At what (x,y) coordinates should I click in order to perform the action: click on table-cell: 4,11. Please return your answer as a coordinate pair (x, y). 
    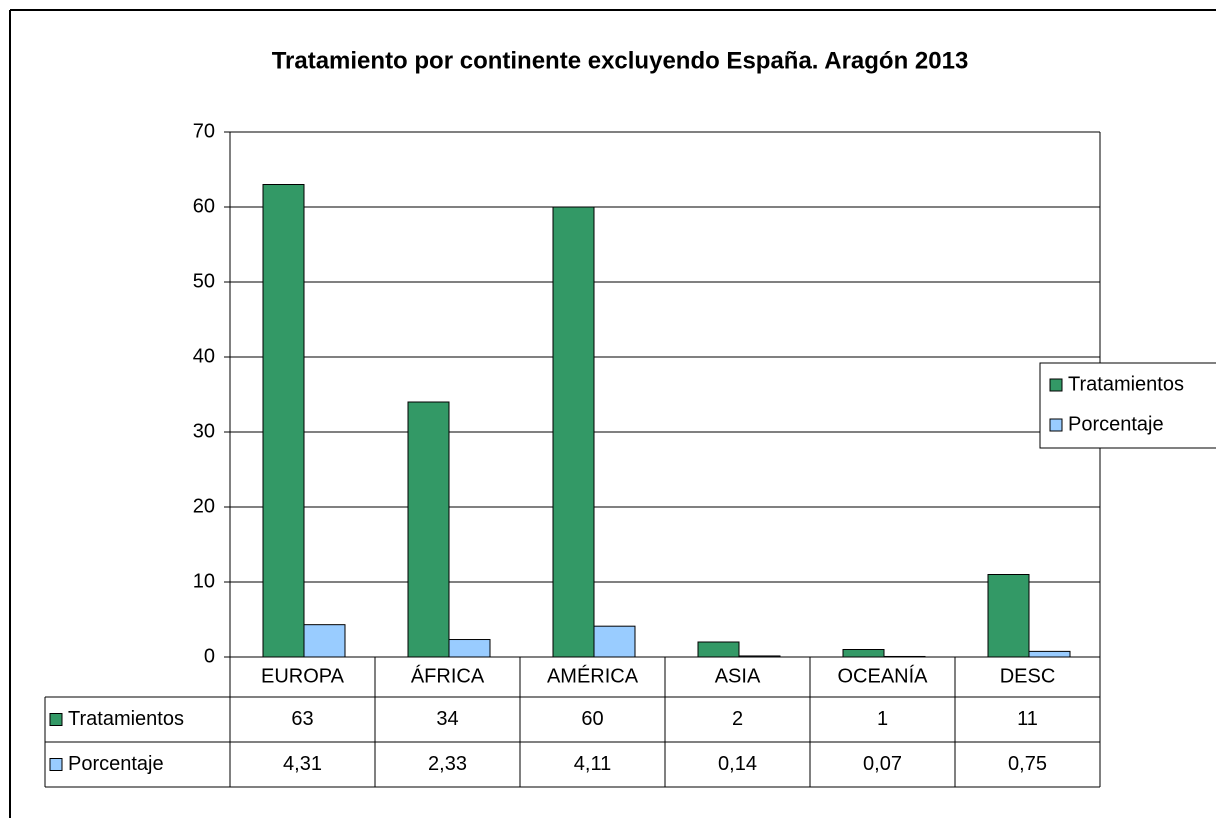
    Looking at the image, I should click on (592, 764).